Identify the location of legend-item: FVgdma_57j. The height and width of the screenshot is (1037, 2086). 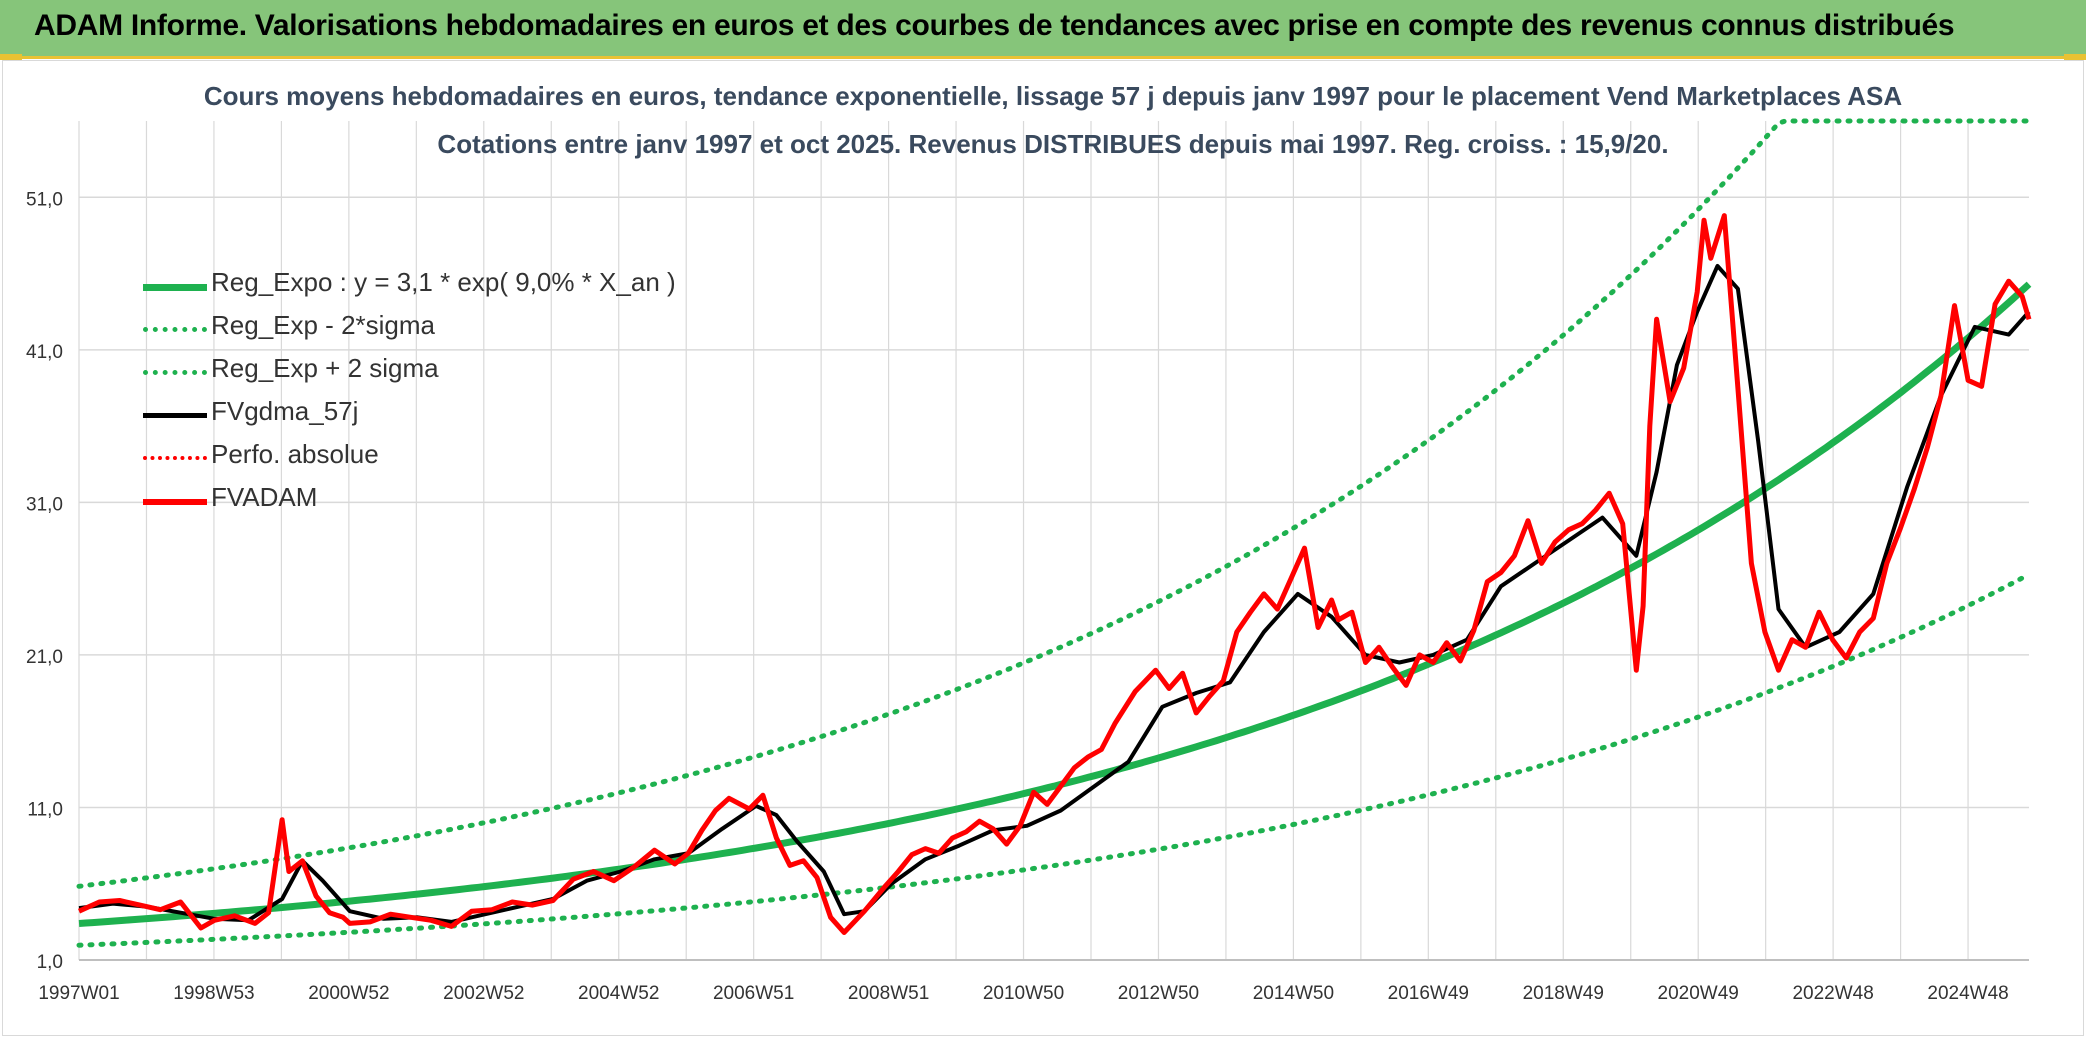
(443, 413).